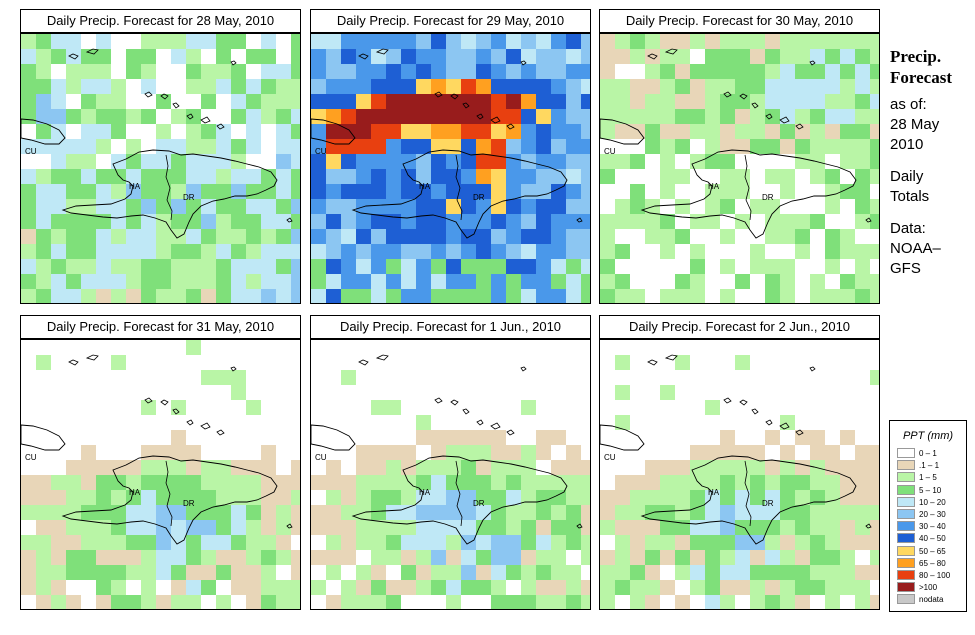 Image resolution: width=975 pixels, height=635 pixels. Describe the element at coordinates (333, 437) in the screenshot. I see `cuba-coastline` at that location.